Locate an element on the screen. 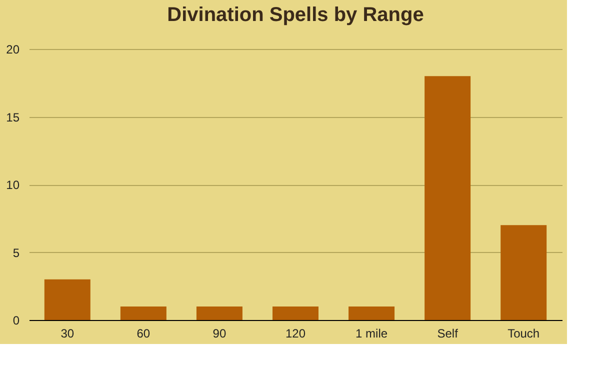  y-tick-label: 15 is located at coordinates (13, 117).